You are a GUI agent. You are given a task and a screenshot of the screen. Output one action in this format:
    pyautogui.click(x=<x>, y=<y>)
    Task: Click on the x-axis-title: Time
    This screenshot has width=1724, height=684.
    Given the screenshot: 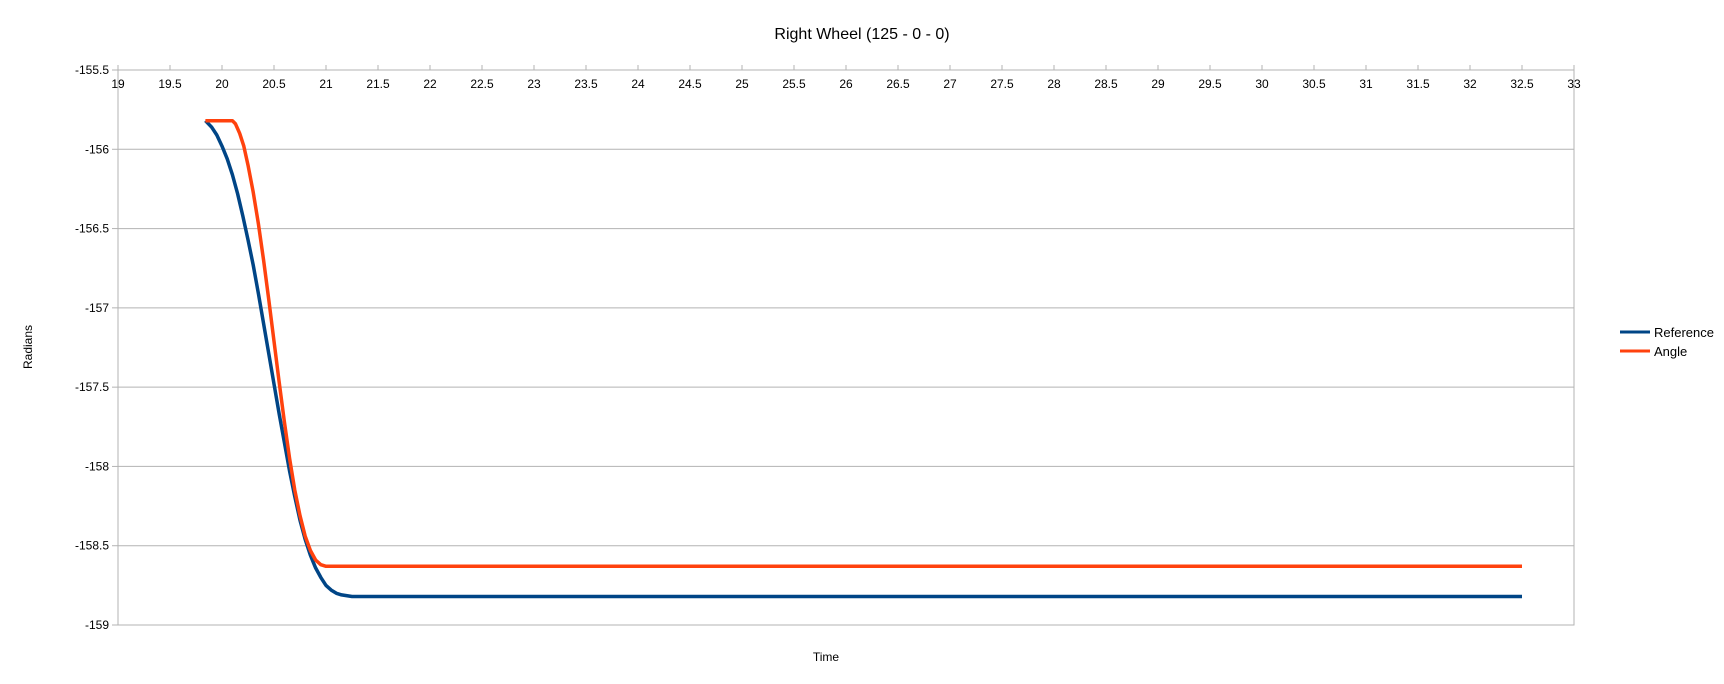 What is the action you would take?
    pyautogui.click(x=826, y=657)
    